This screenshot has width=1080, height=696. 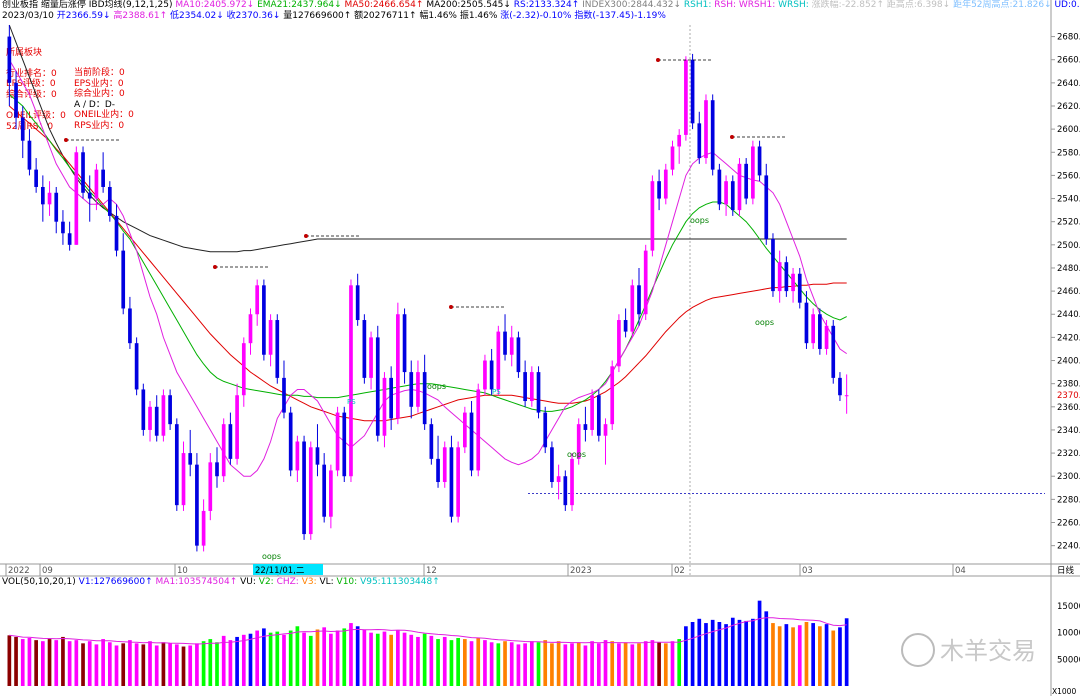 What do you see at coordinates (36, 115) in the screenshot?
I see `stat-oneil-rating: ONEIL评级：0` at bounding box center [36, 115].